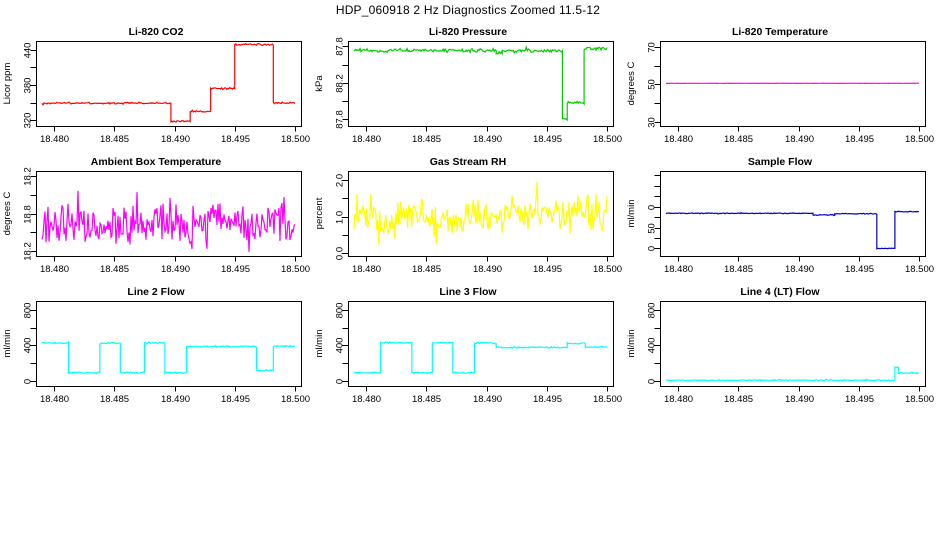 The height and width of the screenshot is (540, 936). What do you see at coordinates (468, 32) in the screenshot?
I see `panel-title: Li-820 Pressure` at bounding box center [468, 32].